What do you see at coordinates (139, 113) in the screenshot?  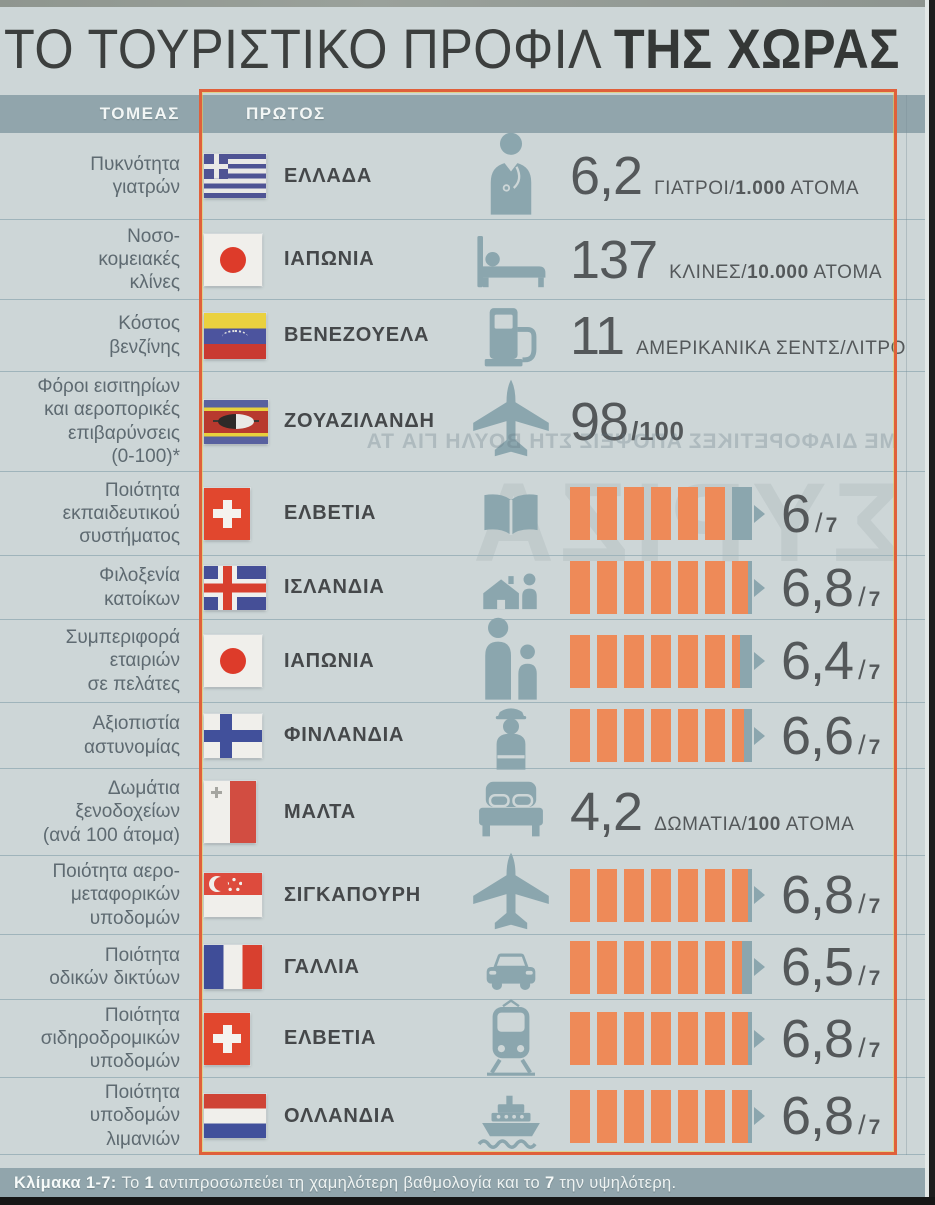 I see `column-header-sector: ΤΟΜΕΑΣ` at bounding box center [139, 113].